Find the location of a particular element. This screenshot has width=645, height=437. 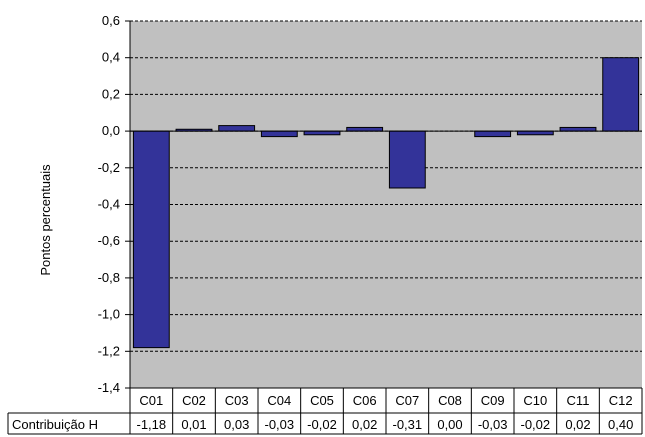

x-tick-label: C11 is located at coordinates (578, 400).